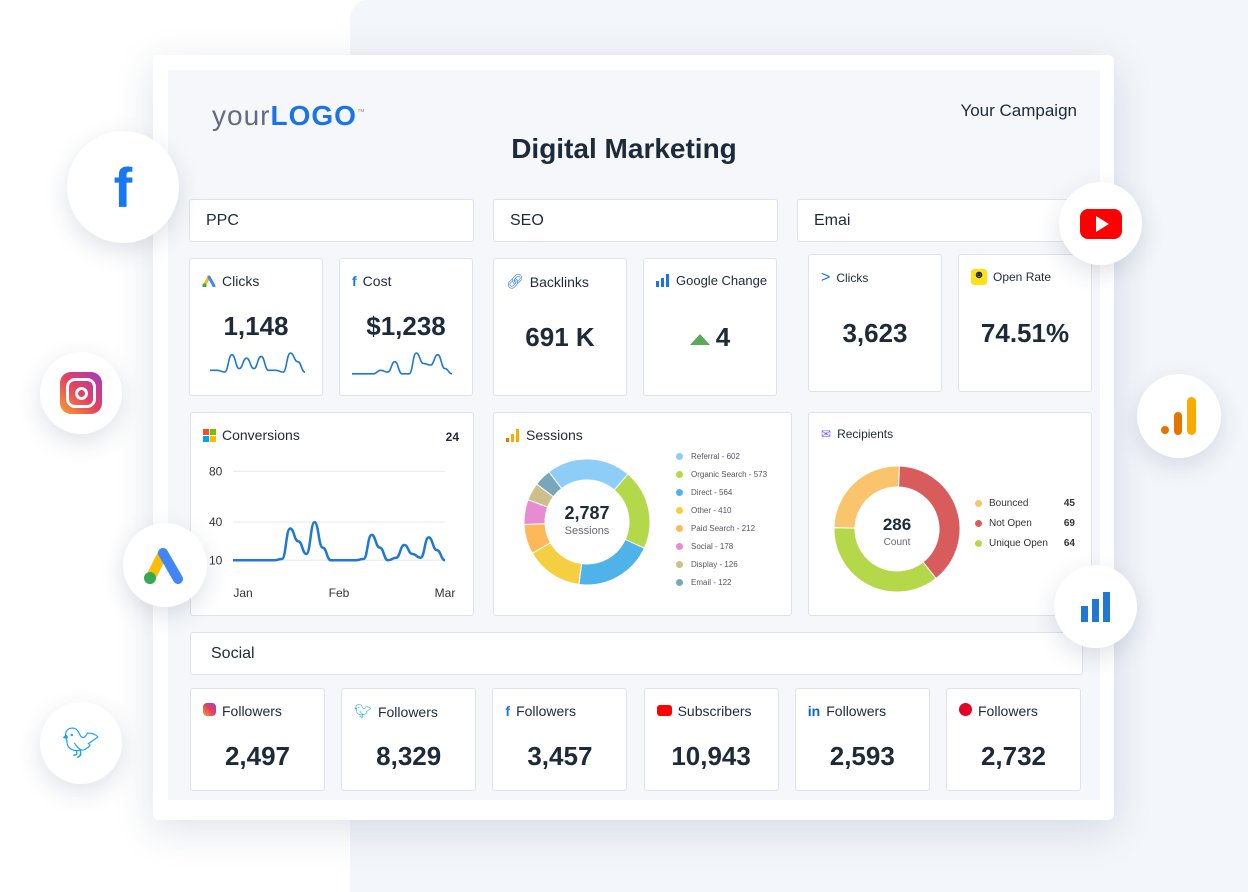 The image size is (1248, 892). Describe the element at coordinates (897, 542) in the screenshot. I see `donut-center-label: Count` at that location.